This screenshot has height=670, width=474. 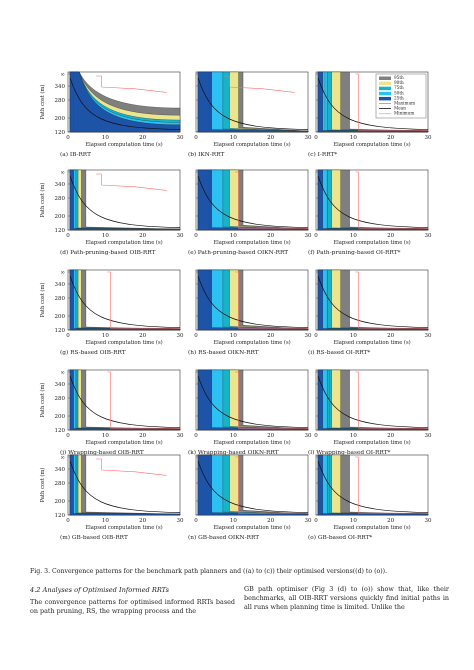 I want to click on panel-label: (j) Wrapping-based OIB-RRT, so click(x=102, y=452).